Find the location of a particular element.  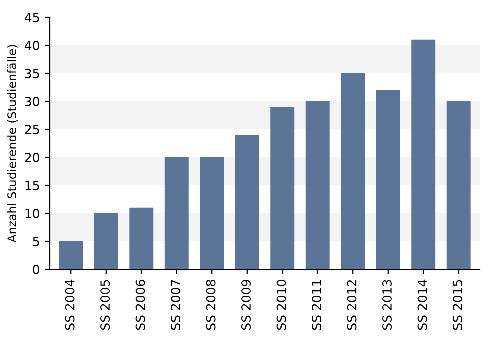

x-tick-label: SS 2009 is located at coordinates (247, 305).